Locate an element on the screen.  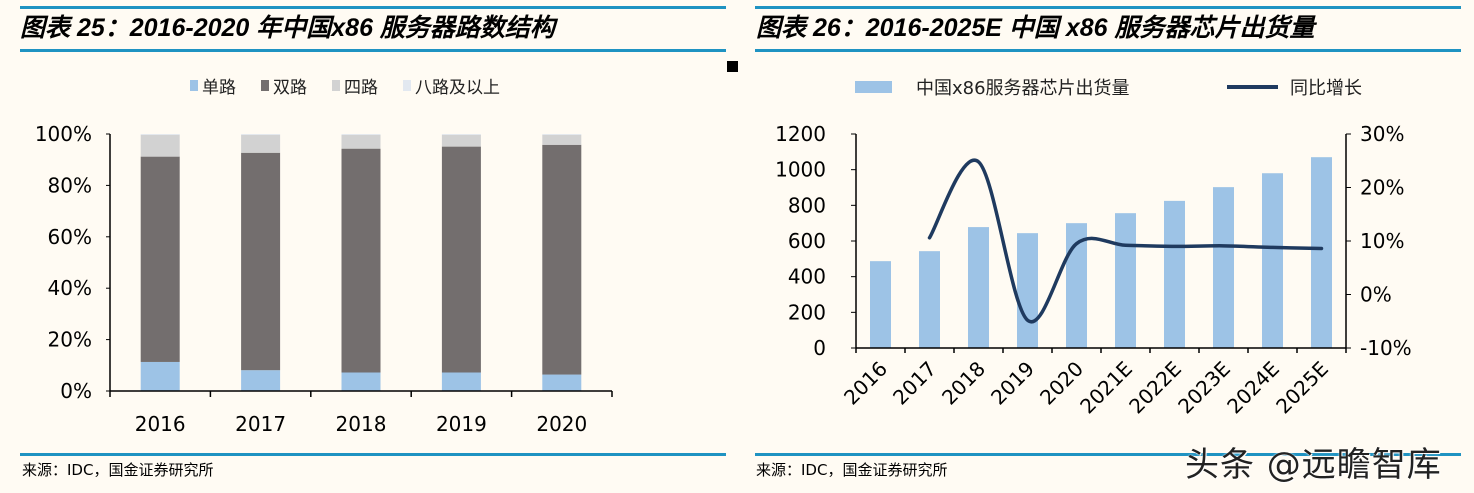
growth-line is located at coordinates (1125, 241).